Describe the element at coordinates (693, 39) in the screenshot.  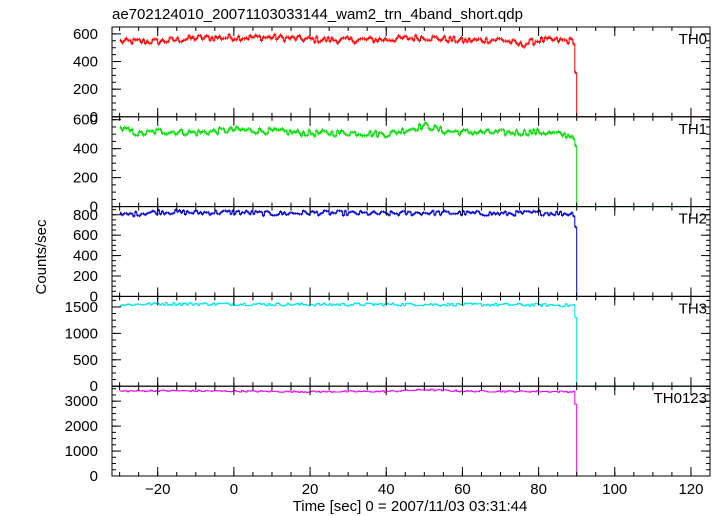
I see `panel-label-th0: TH0` at that location.